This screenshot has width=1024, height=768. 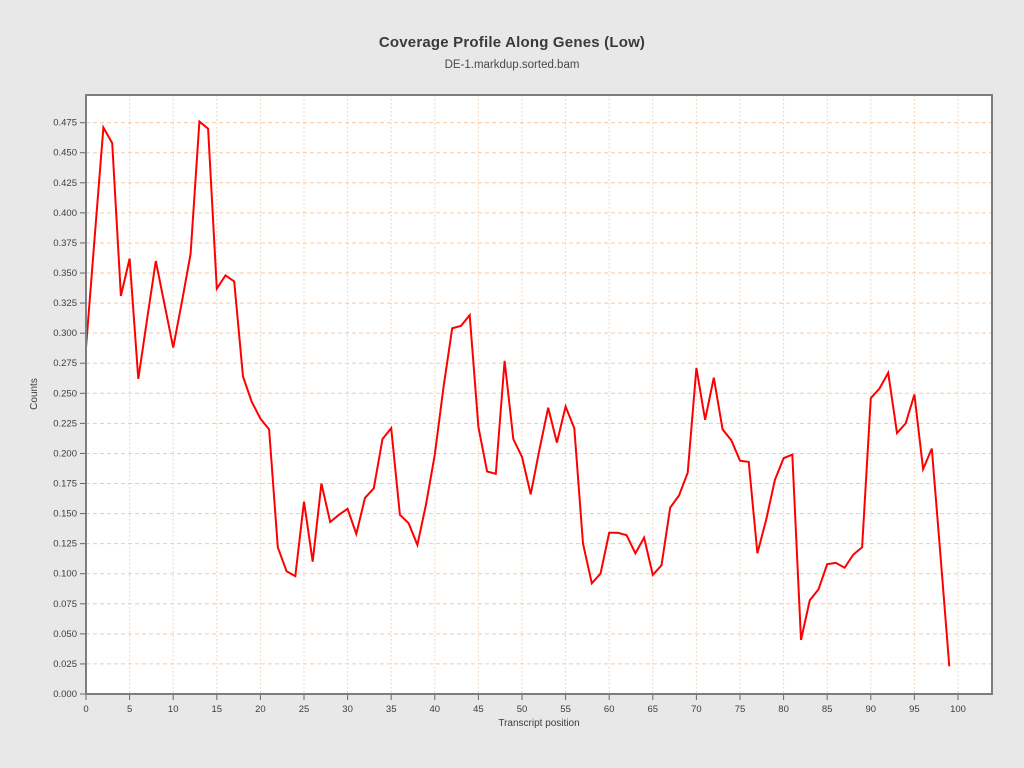 What do you see at coordinates (129, 709) in the screenshot?
I see `x-tick-label: 5` at bounding box center [129, 709].